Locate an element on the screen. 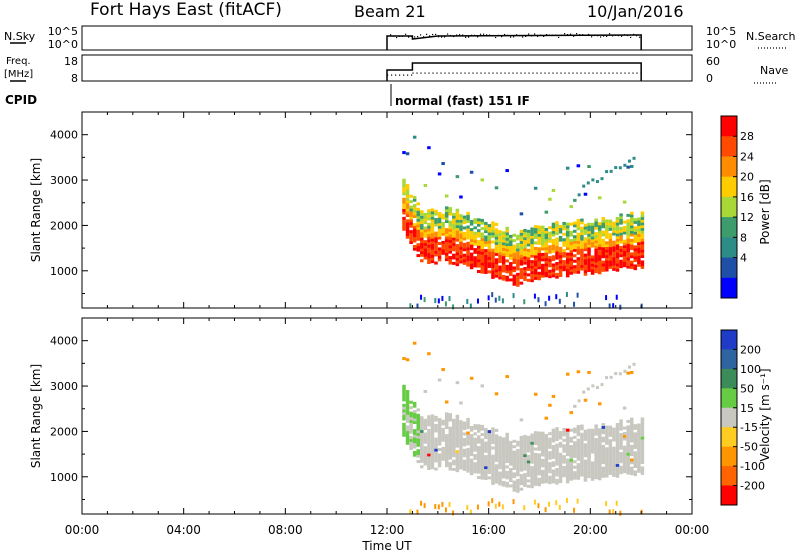  colorbar-frame is located at coordinates (729, 207).